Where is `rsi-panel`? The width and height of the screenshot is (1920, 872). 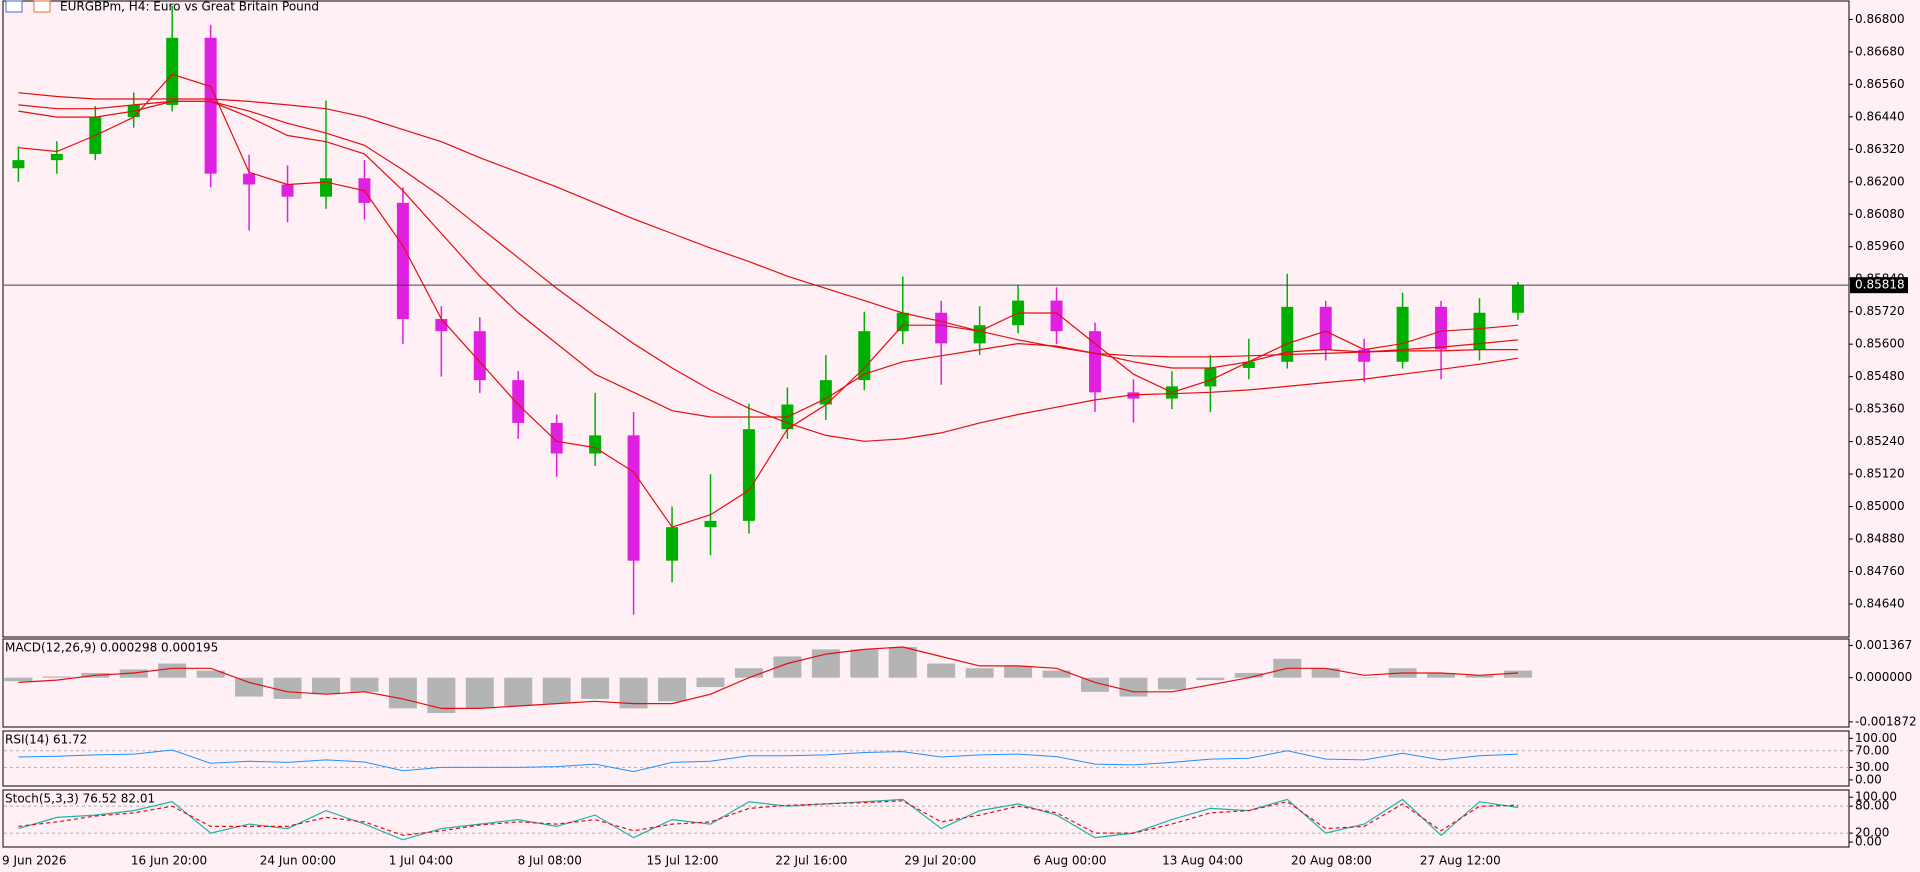 rsi-panel is located at coordinates (926, 758).